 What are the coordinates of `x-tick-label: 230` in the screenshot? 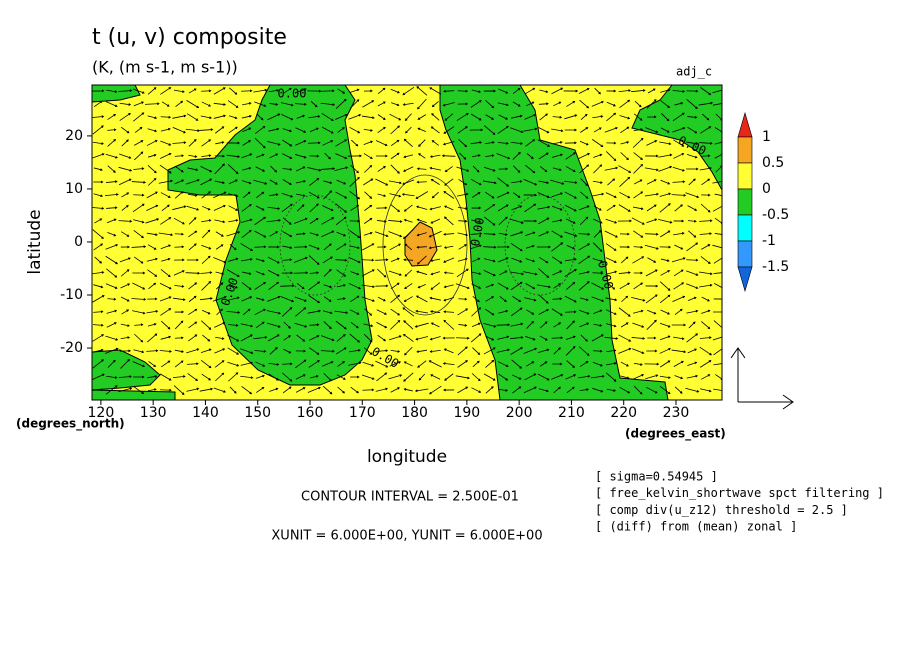 It's located at (676, 413).